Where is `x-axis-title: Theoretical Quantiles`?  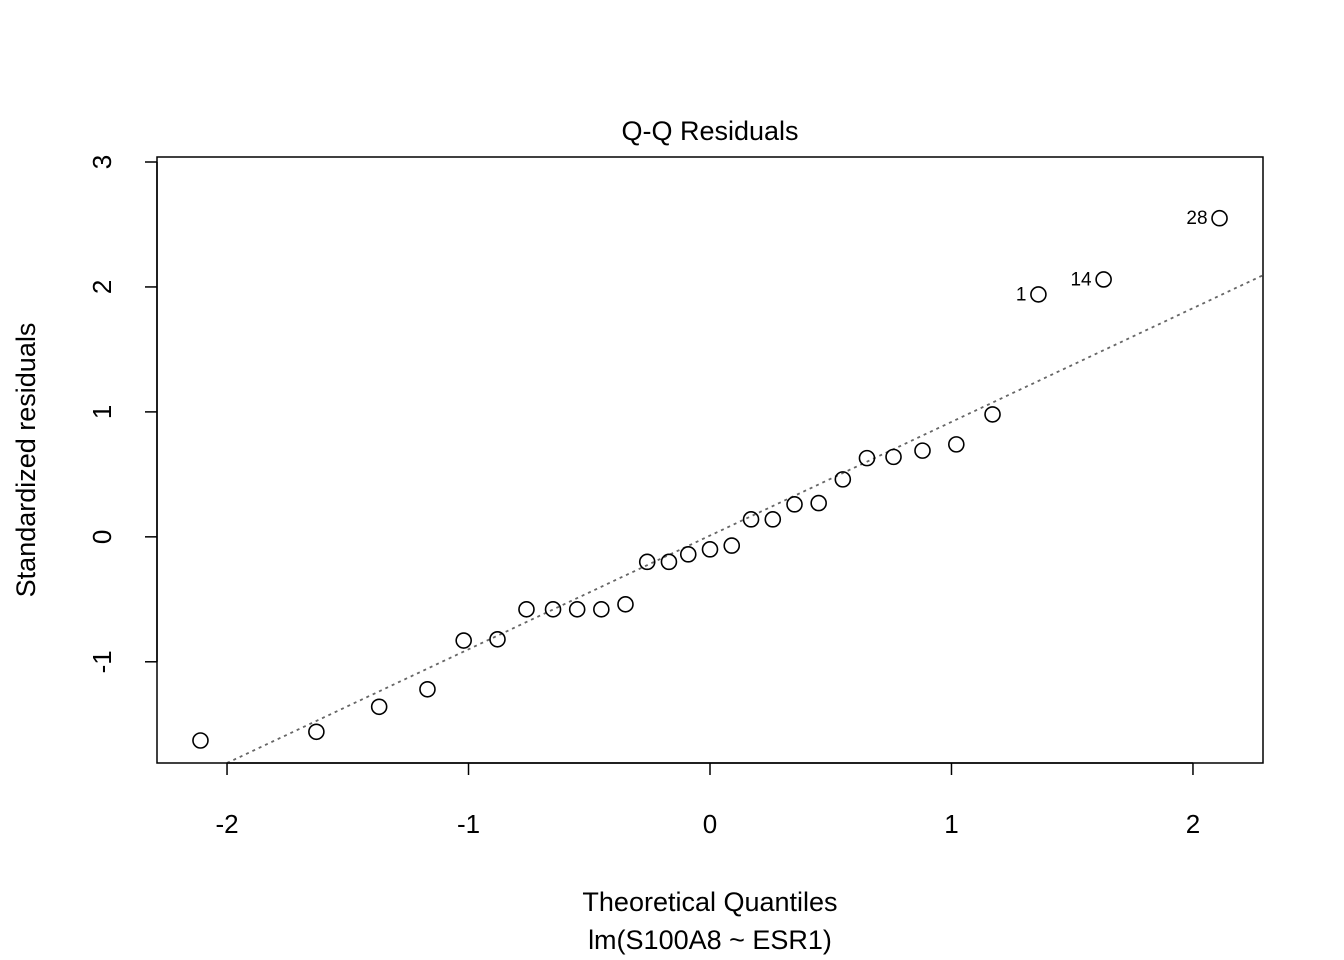 x-axis-title: Theoretical Quantiles is located at coordinates (709, 902).